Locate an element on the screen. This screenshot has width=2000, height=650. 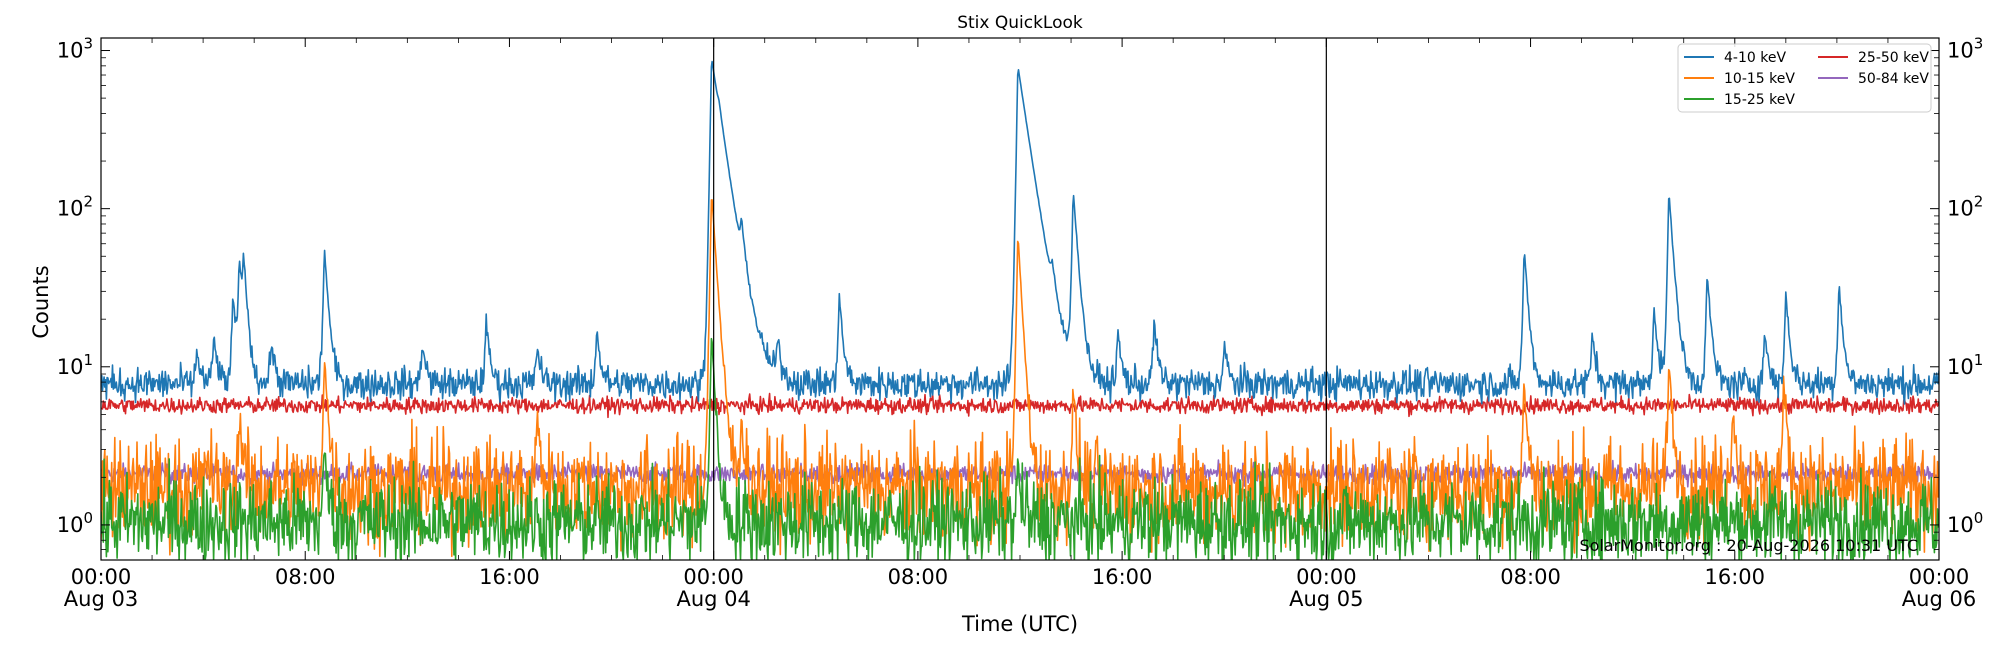
y-tick-label: 10¹ is located at coordinates (75, 365).